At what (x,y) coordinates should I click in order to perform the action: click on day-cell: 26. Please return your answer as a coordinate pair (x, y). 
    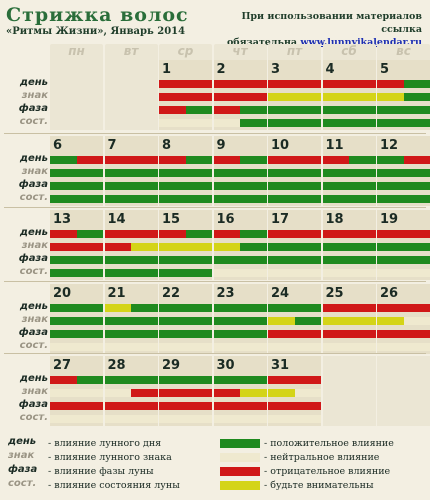
    Looking at the image, I should click on (403, 319).